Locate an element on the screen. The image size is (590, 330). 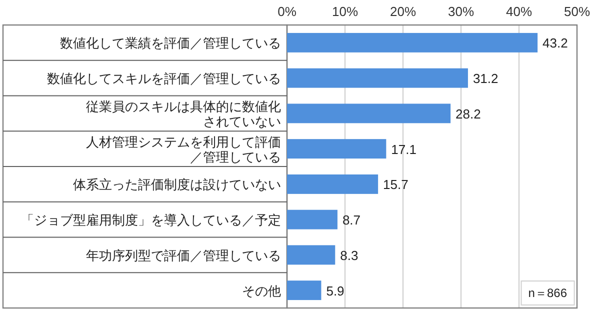
x-tick-label: 40% is located at coordinates (519, 11).